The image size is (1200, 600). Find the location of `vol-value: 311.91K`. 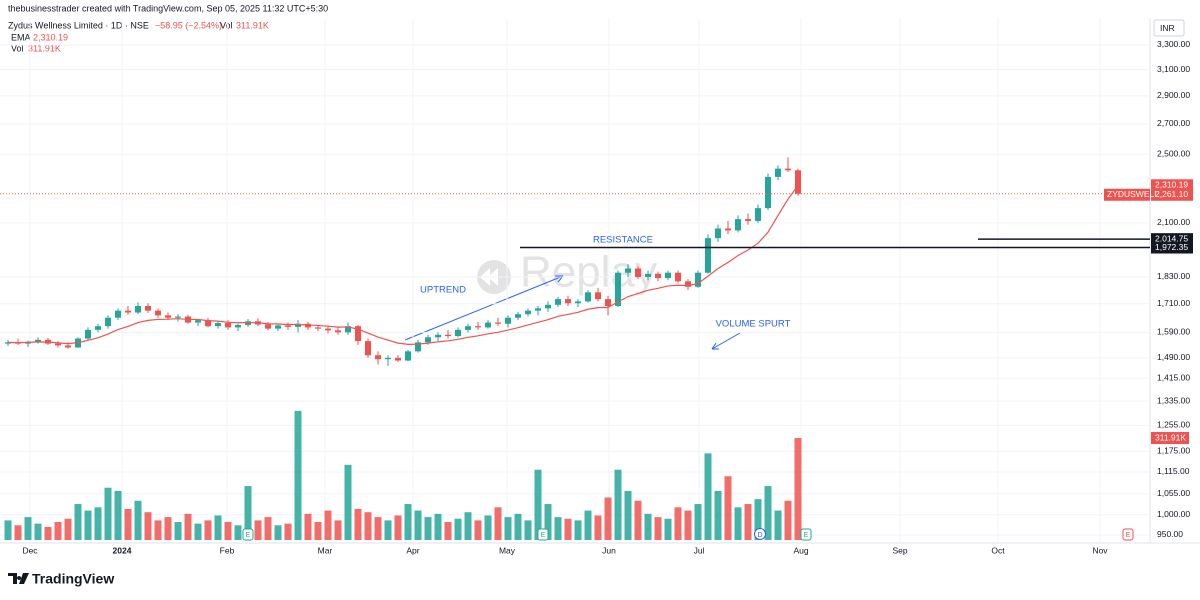

vol-value: 311.91K is located at coordinates (44, 48).